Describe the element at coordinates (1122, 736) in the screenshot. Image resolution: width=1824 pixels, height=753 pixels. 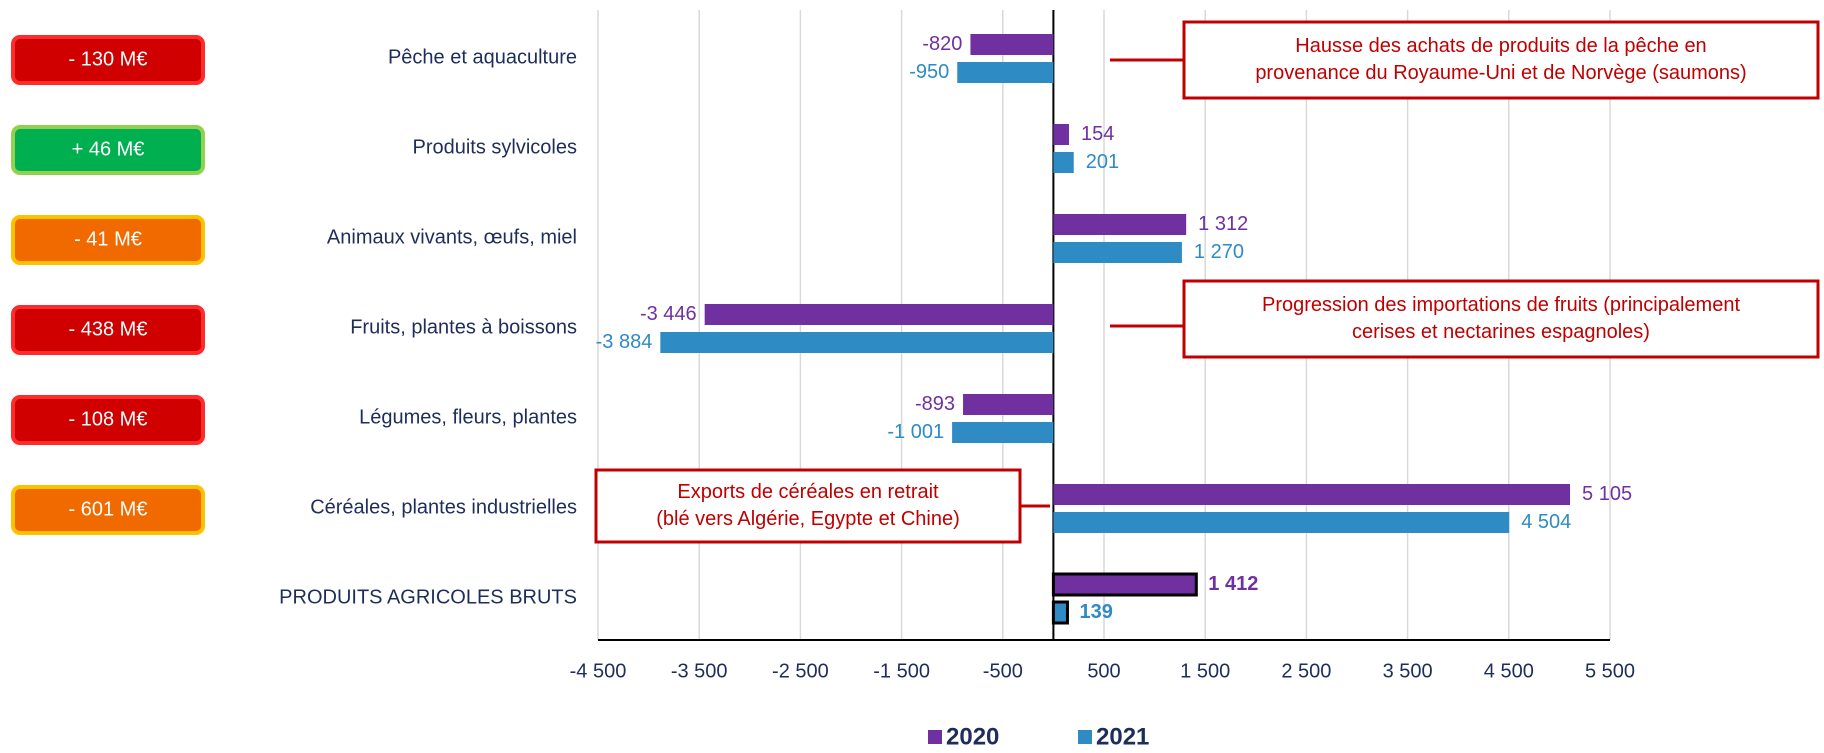
I see `legend-label: 2021` at that location.